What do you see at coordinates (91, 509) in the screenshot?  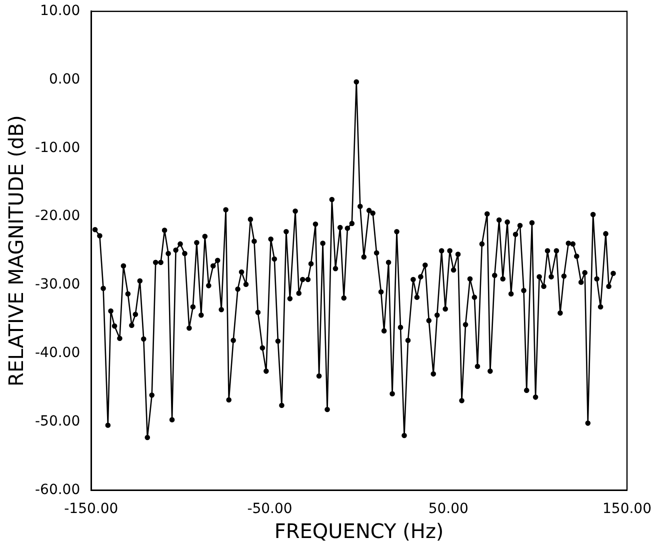 I see `x-tick-label: -150.00` at bounding box center [91, 509].